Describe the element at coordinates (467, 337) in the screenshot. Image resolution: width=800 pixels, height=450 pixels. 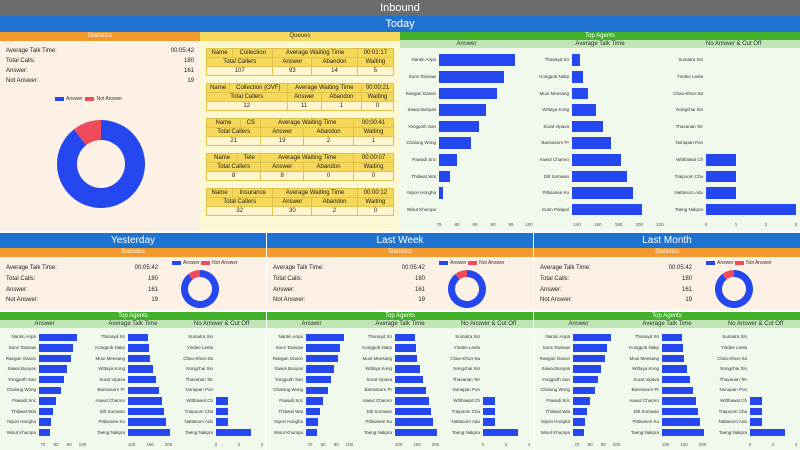
I see `agent-label: Sumatra Sin` at that location.